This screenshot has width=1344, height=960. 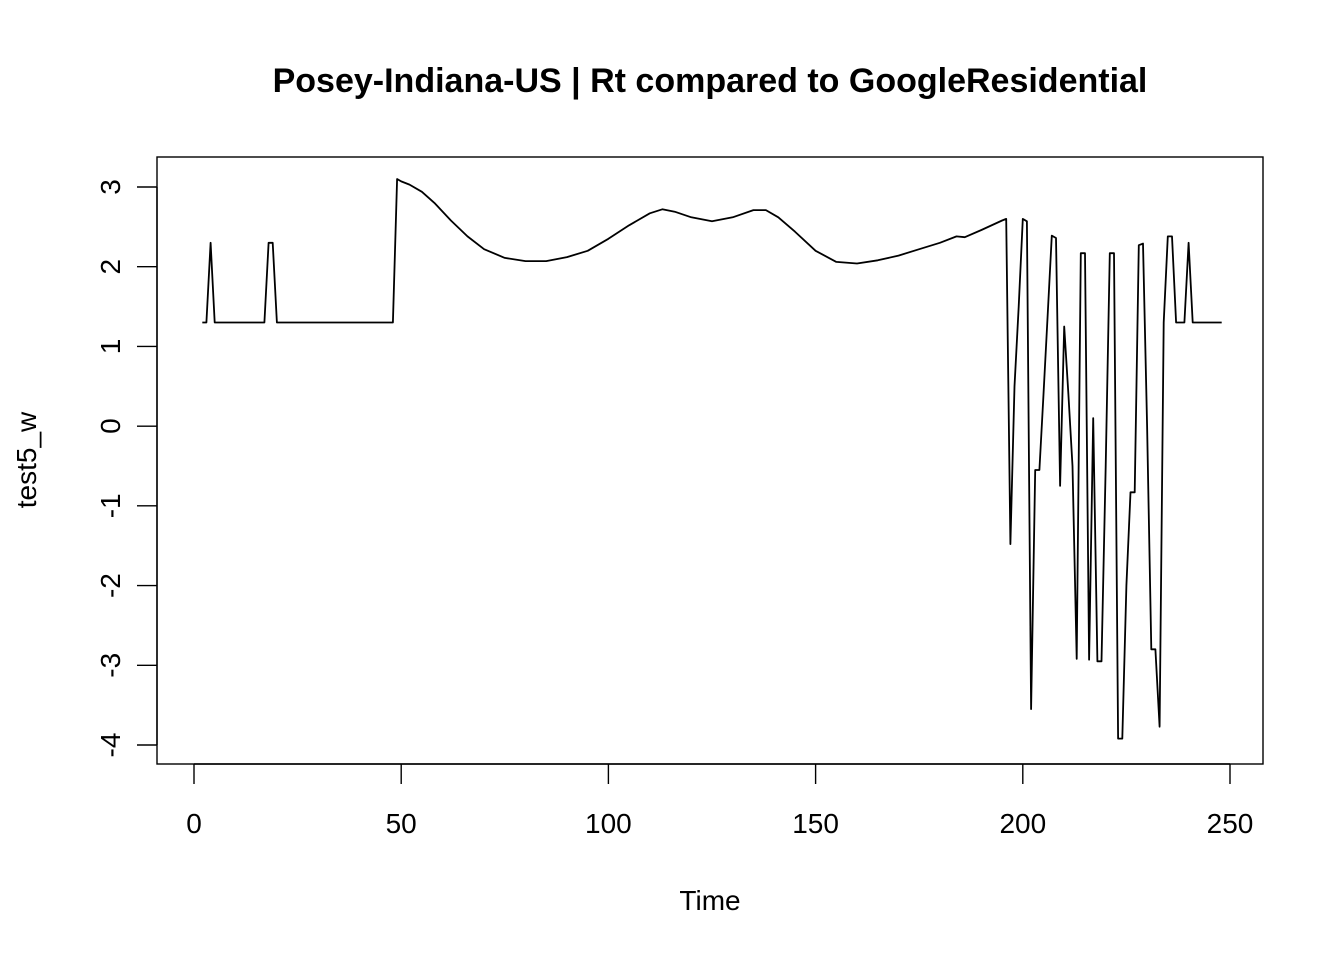 I want to click on x-tick-label: 250, so click(x=1230, y=823).